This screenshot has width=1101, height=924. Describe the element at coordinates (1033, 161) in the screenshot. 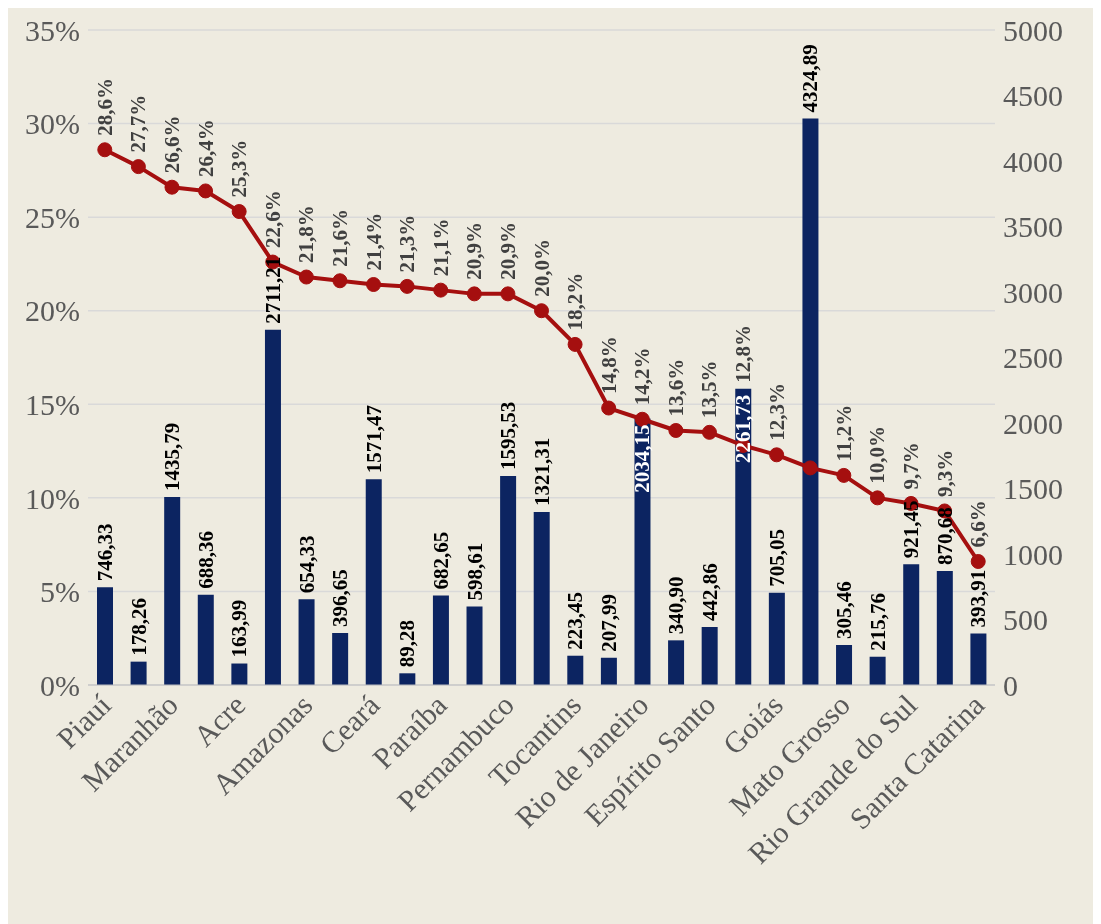

I see `y2-tick-label: 4000` at that location.